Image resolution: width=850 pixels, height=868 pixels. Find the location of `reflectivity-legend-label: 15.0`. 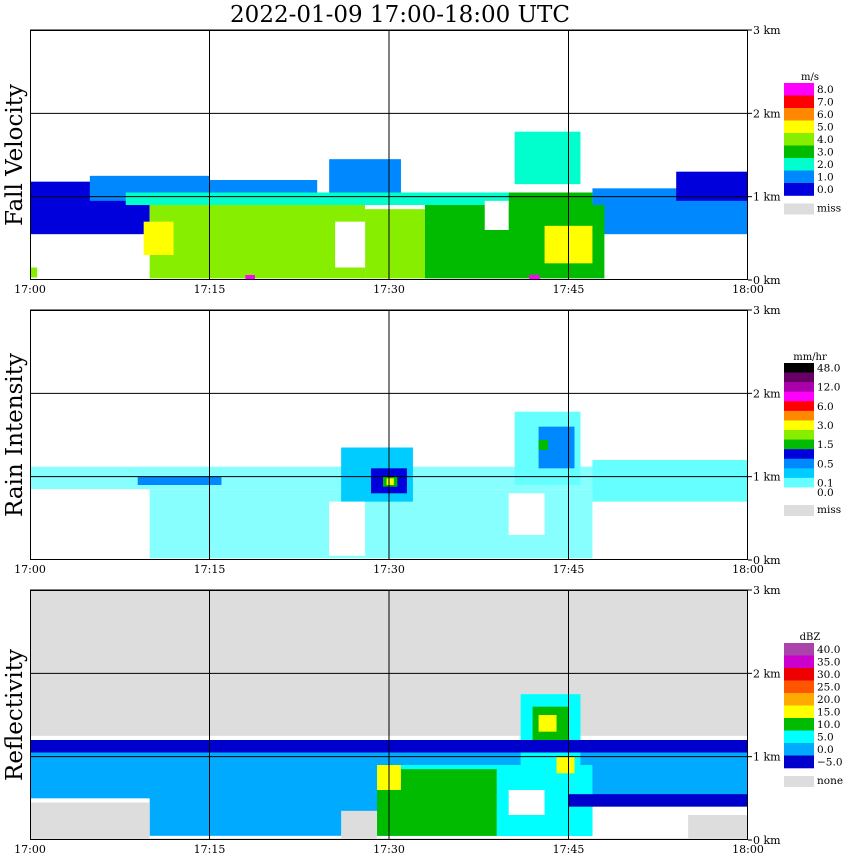

reflectivity-legend-label: 15.0 is located at coordinates (828, 713).